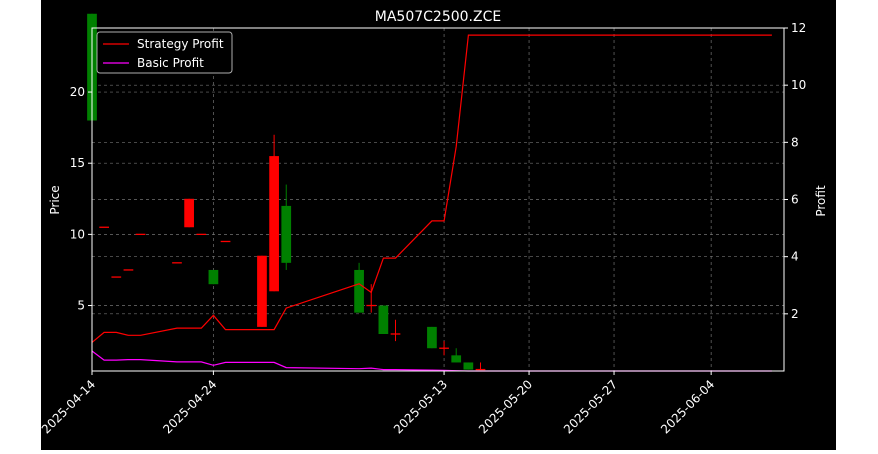 This screenshot has width=878, height=454. Describe the element at coordinates (55, 199) in the screenshot. I see `y-axis-label: Price` at that location.